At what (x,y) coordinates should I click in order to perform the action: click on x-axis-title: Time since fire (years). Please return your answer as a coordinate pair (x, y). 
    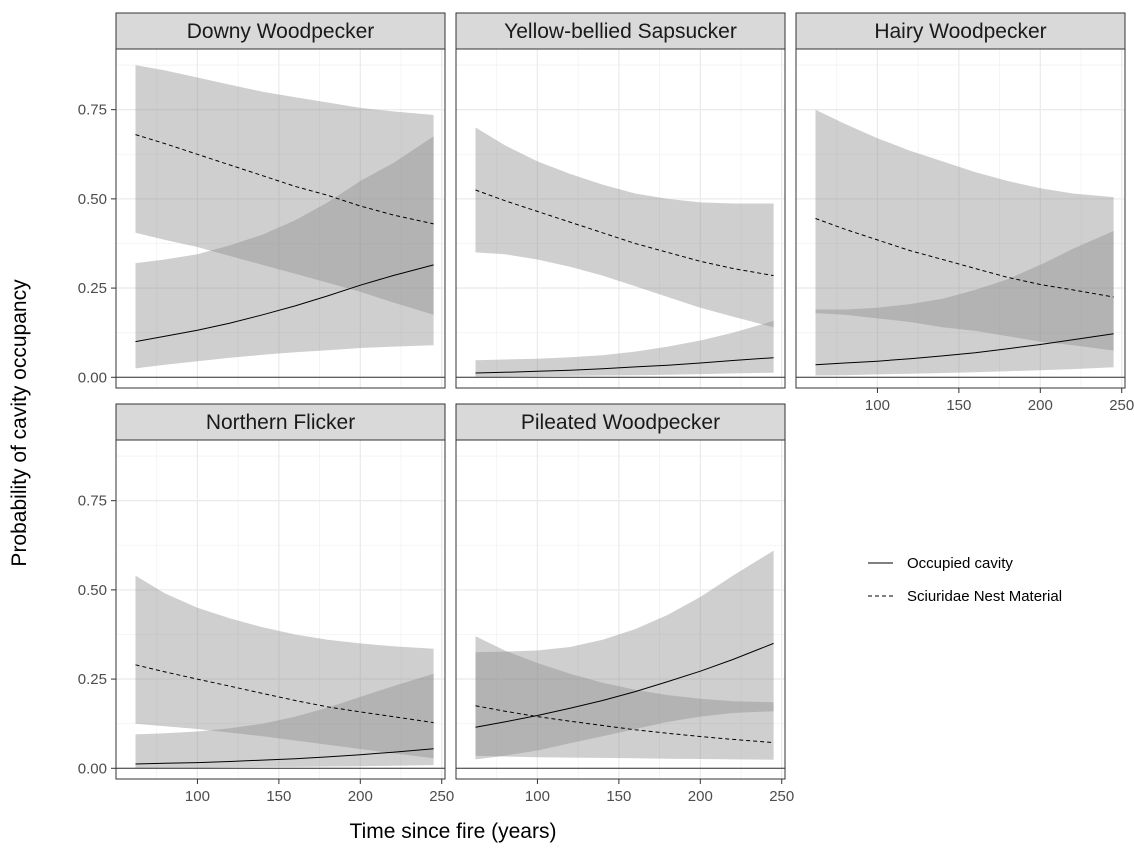
    Looking at the image, I should click on (453, 831).